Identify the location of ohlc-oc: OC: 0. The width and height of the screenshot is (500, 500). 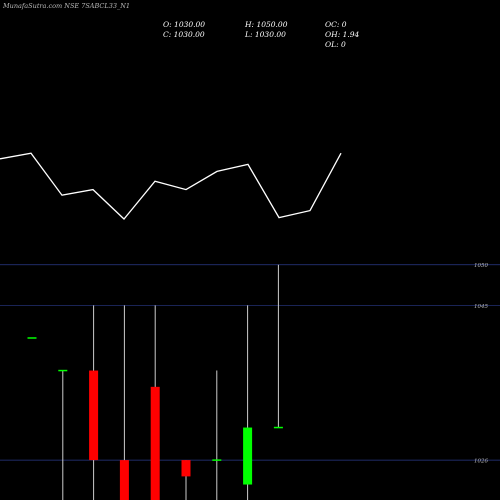
(336, 24).